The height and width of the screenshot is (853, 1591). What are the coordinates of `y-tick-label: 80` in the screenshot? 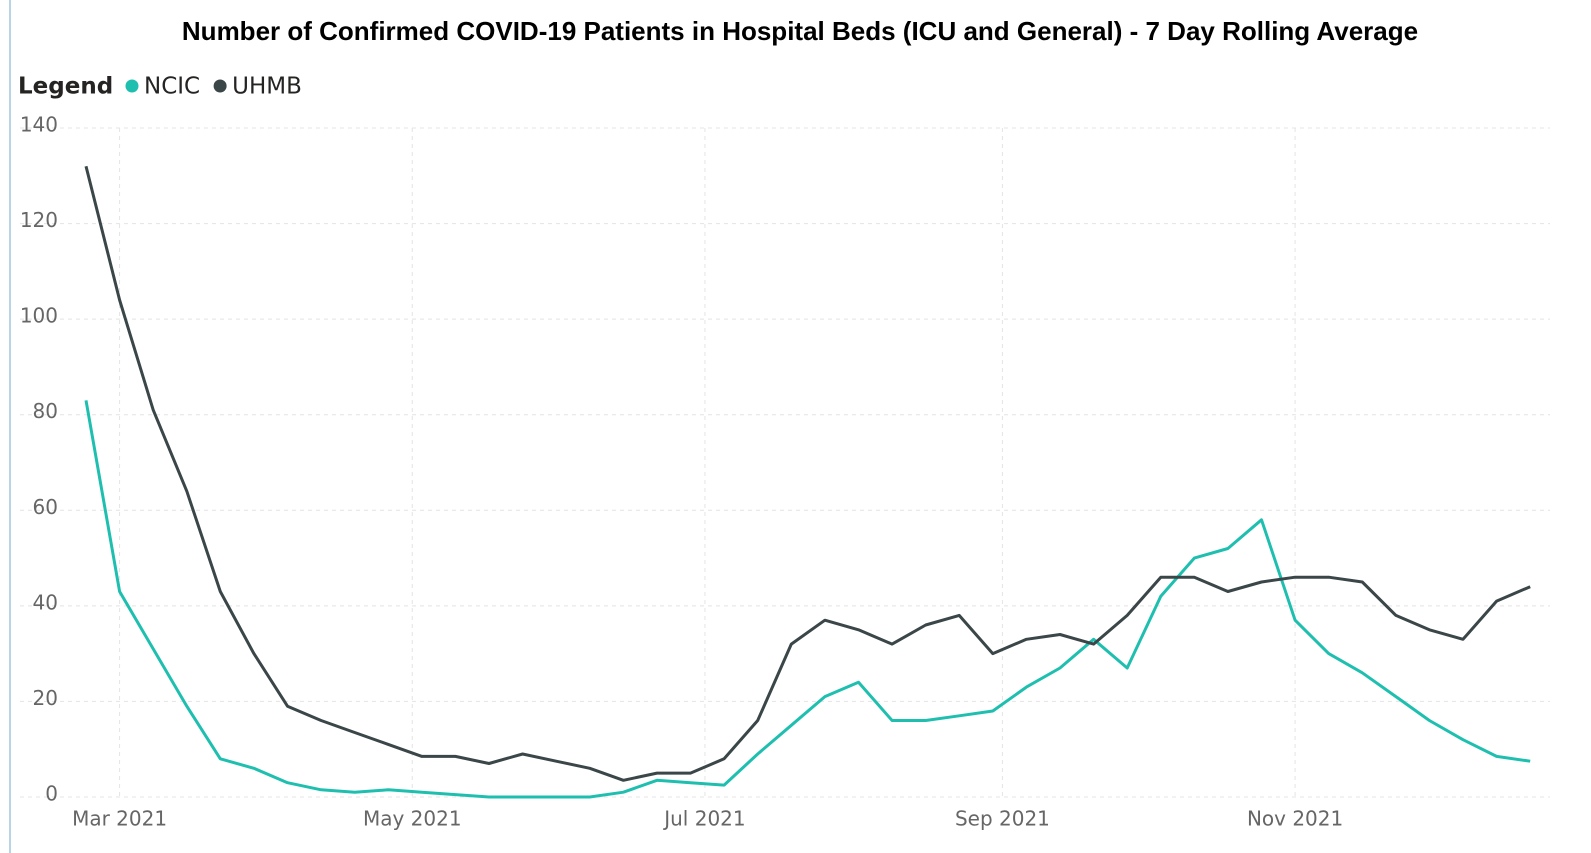 It's located at (45, 411).